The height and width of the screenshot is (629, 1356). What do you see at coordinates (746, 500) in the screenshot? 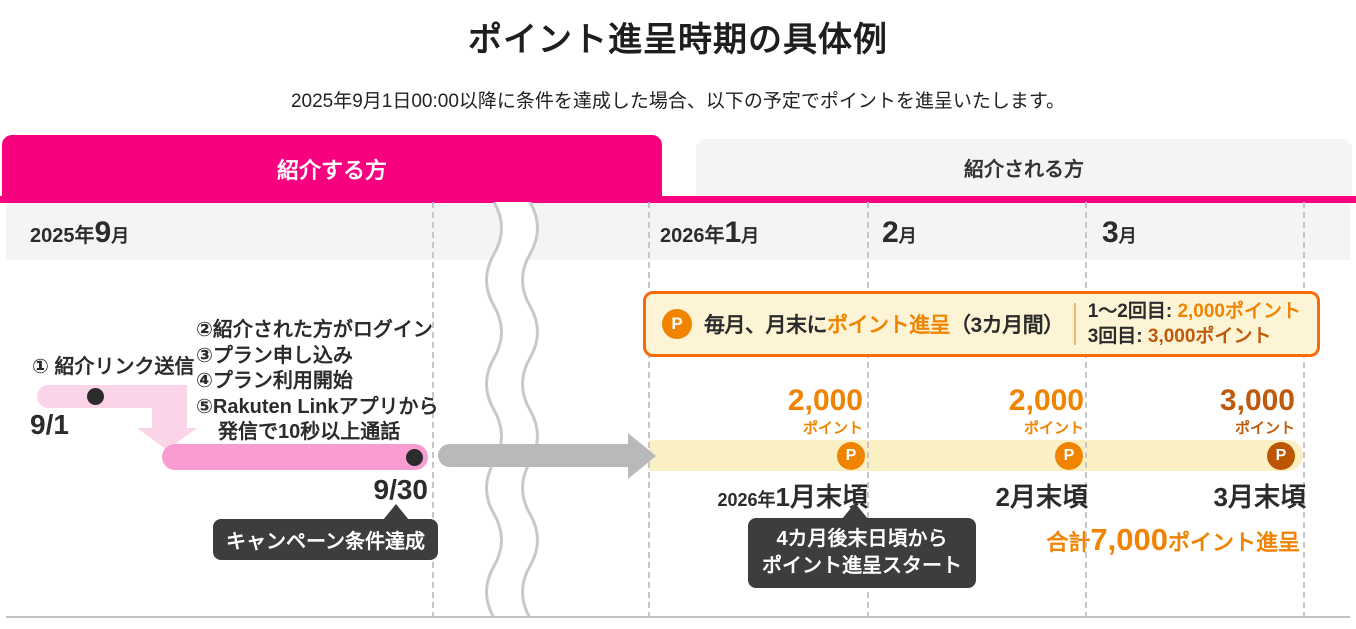
I see `grant-date-prefix: 2026年` at bounding box center [746, 500].